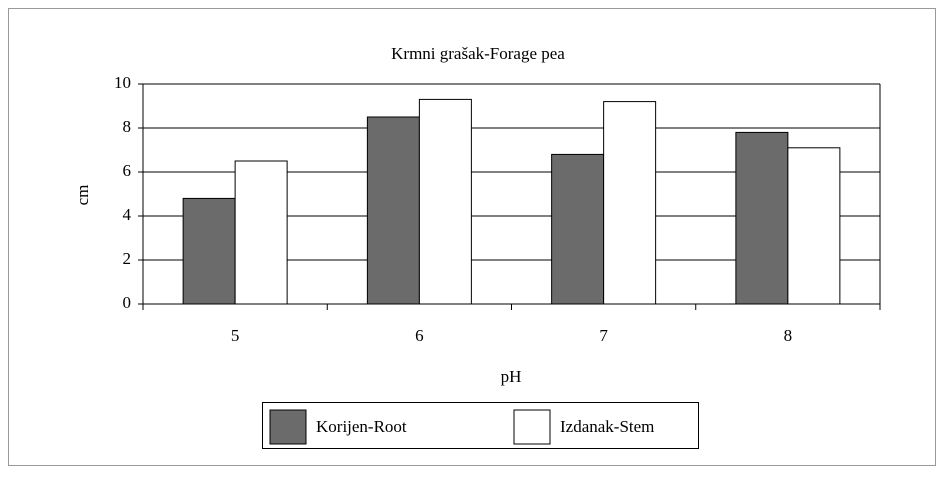 The image size is (944, 479). I want to click on legend-label: Izdanak-Stem, so click(607, 426).